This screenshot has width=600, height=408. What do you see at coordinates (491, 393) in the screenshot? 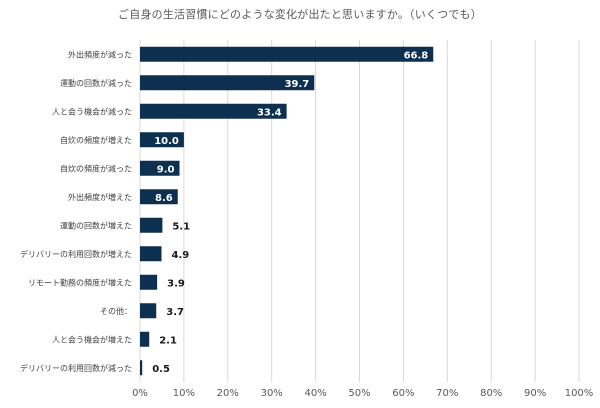
I see `x-tick-label: 80%` at bounding box center [491, 393].